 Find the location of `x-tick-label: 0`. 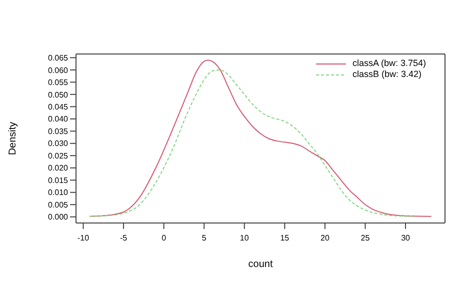

x-tick-label: 0 is located at coordinates (164, 238).